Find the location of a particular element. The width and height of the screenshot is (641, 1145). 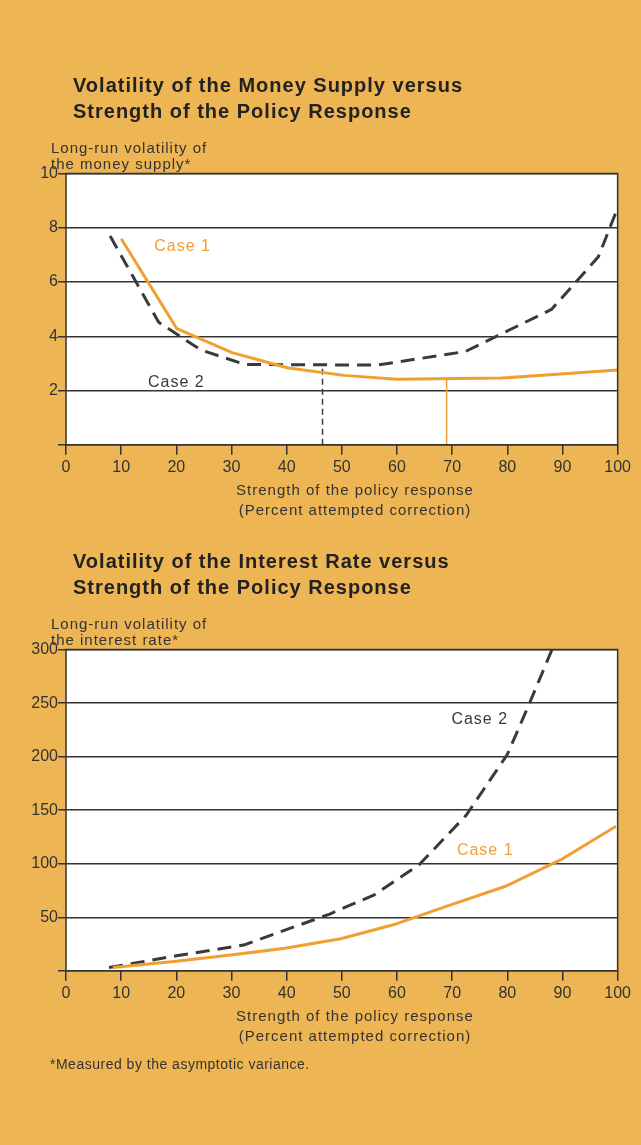

y-tick-label: 200 is located at coordinates (45, 756).